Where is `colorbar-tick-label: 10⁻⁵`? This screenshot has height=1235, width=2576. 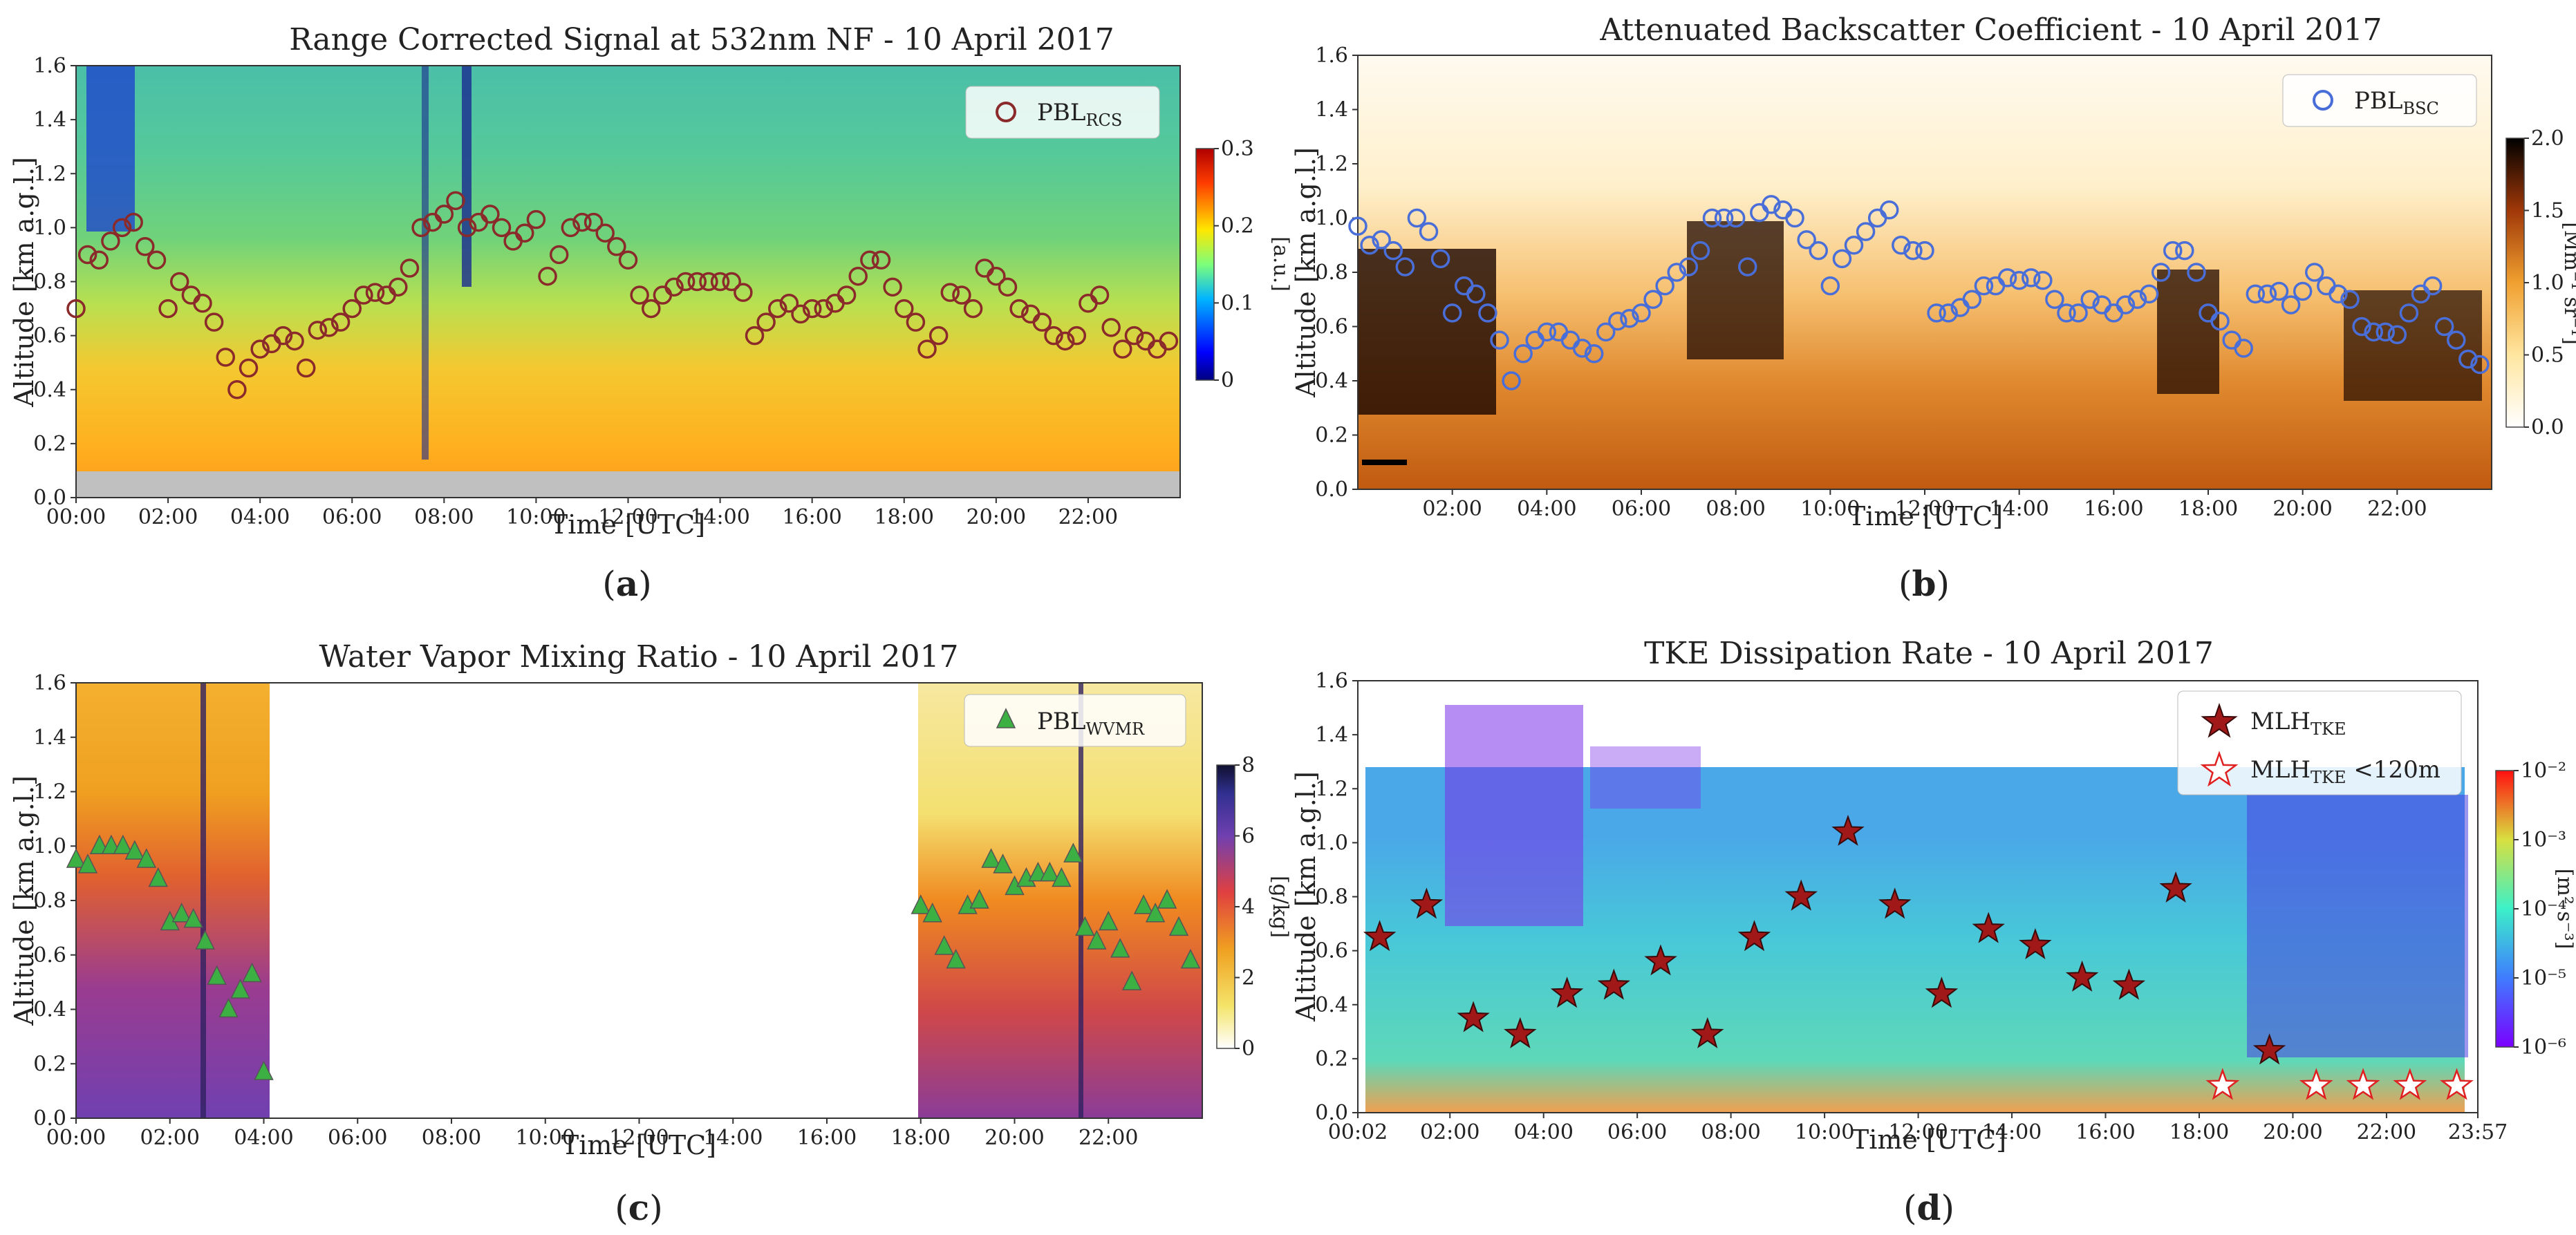 colorbar-tick-label: 10⁻⁵ is located at coordinates (2543, 978).